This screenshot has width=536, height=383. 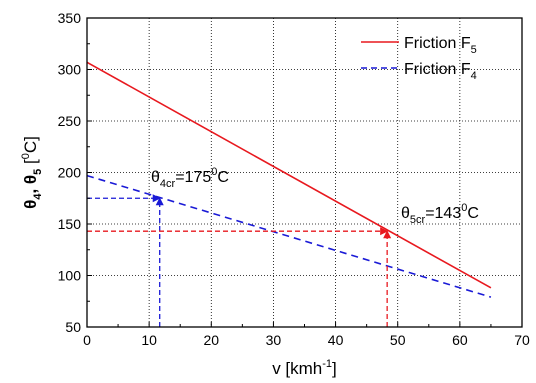 I want to click on y-tick-label: 50, so click(x=73, y=327).